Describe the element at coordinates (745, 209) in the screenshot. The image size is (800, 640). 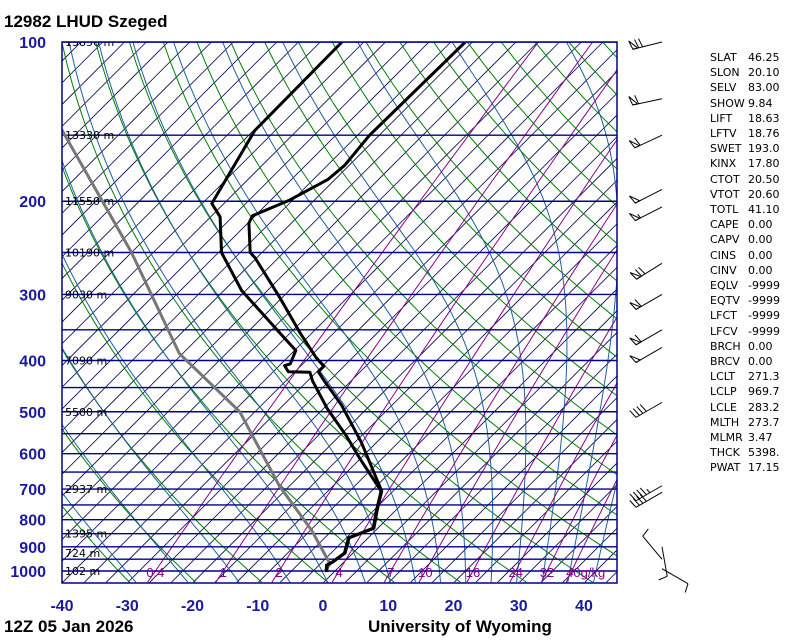
I see `index-row: TOTL 41.10` at that location.